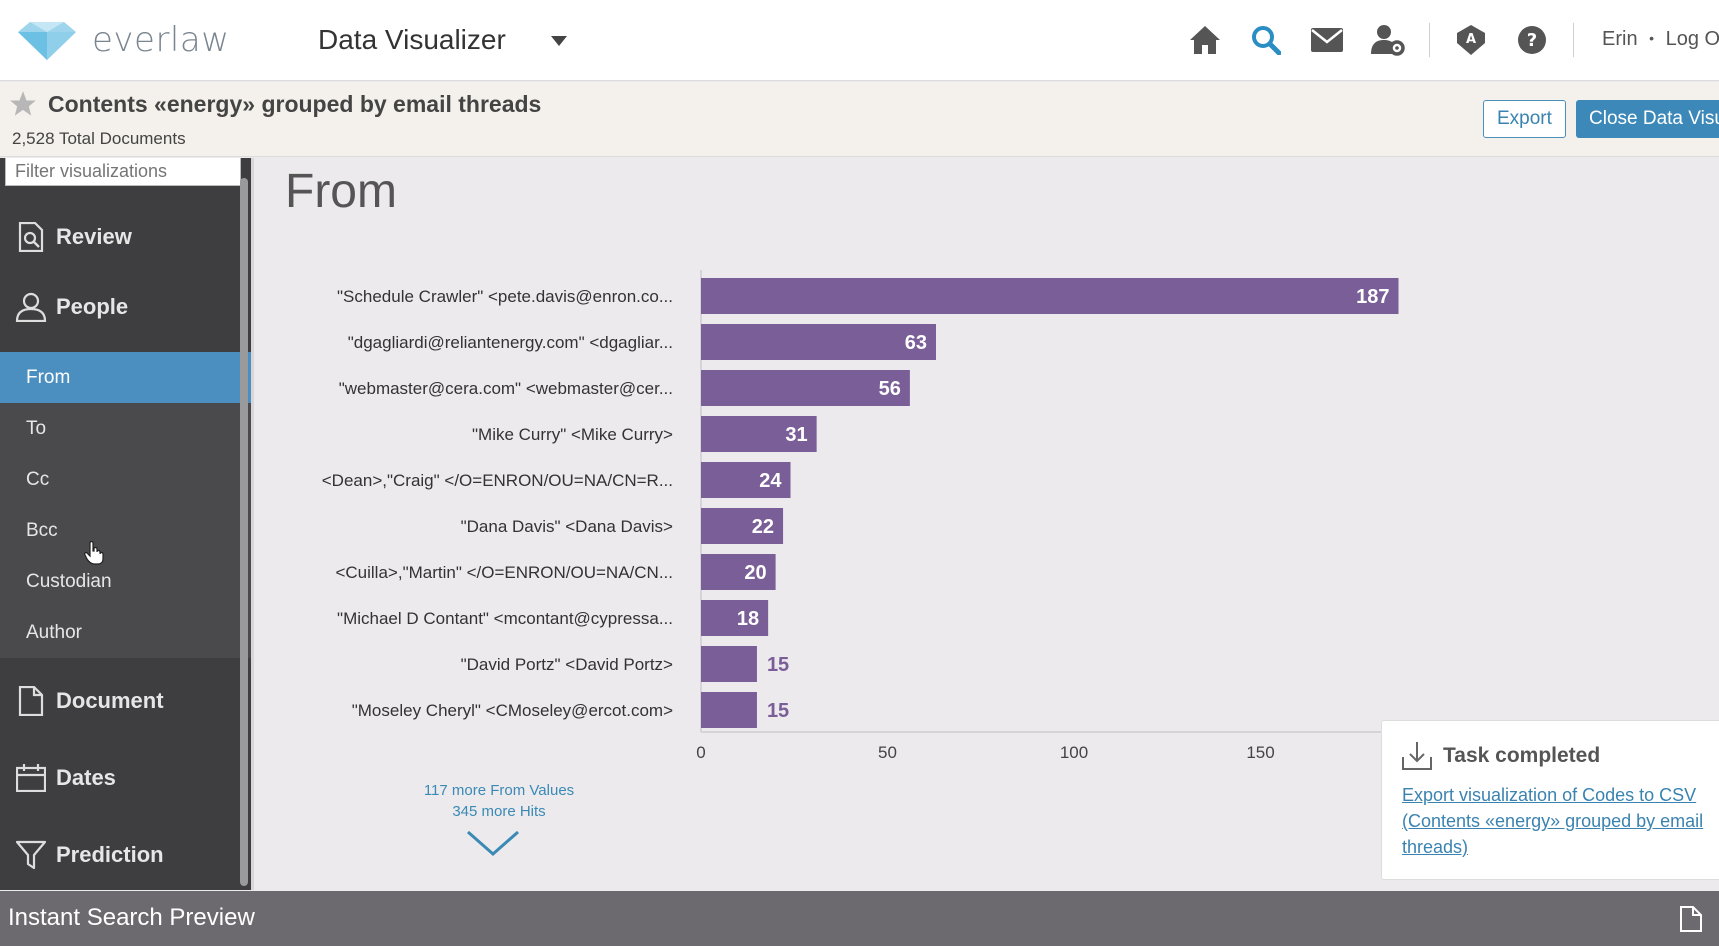 The height and width of the screenshot is (946, 1719). I want to click on assignment-icon: A, so click(1471, 40).